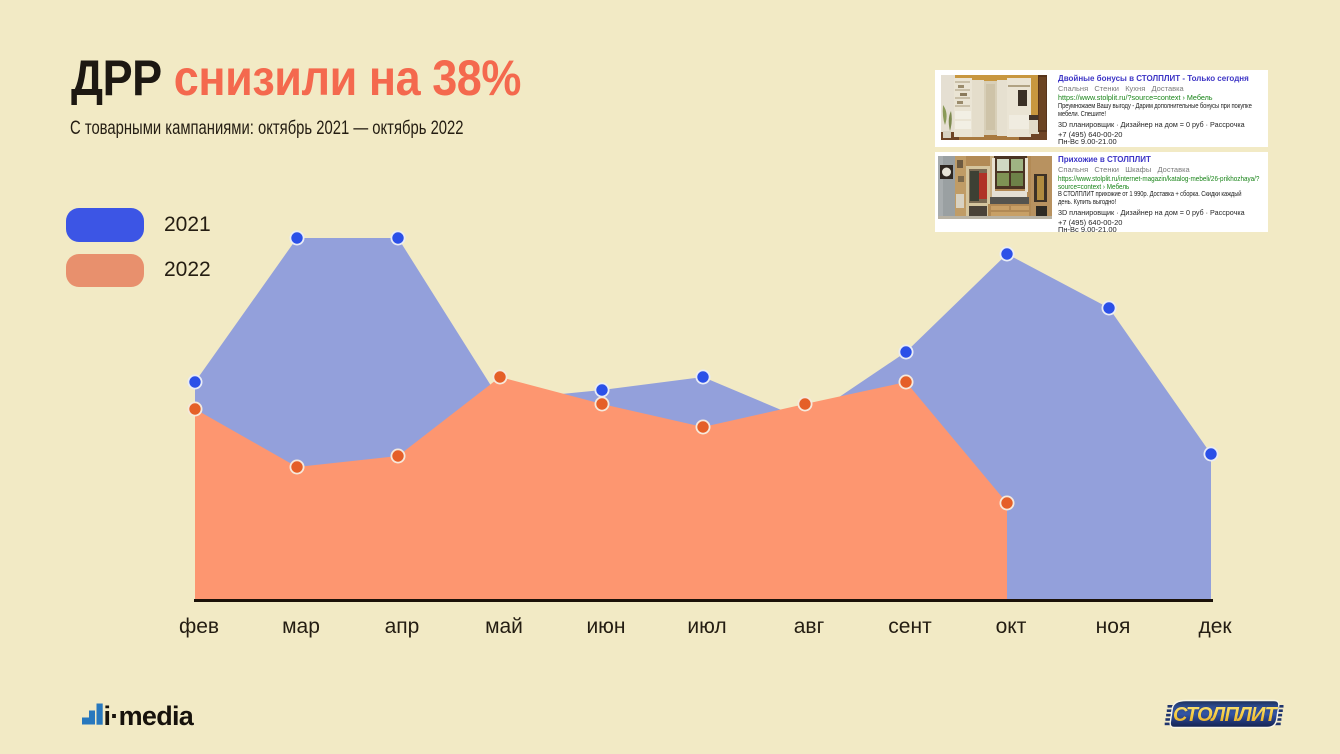 The width and height of the screenshot is (1340, 754). What do you see at coordinates (1226, 715) in the screenshot?
I see `svg-text: СТОЛПЛИТ` at bounding box center [1226, 715].